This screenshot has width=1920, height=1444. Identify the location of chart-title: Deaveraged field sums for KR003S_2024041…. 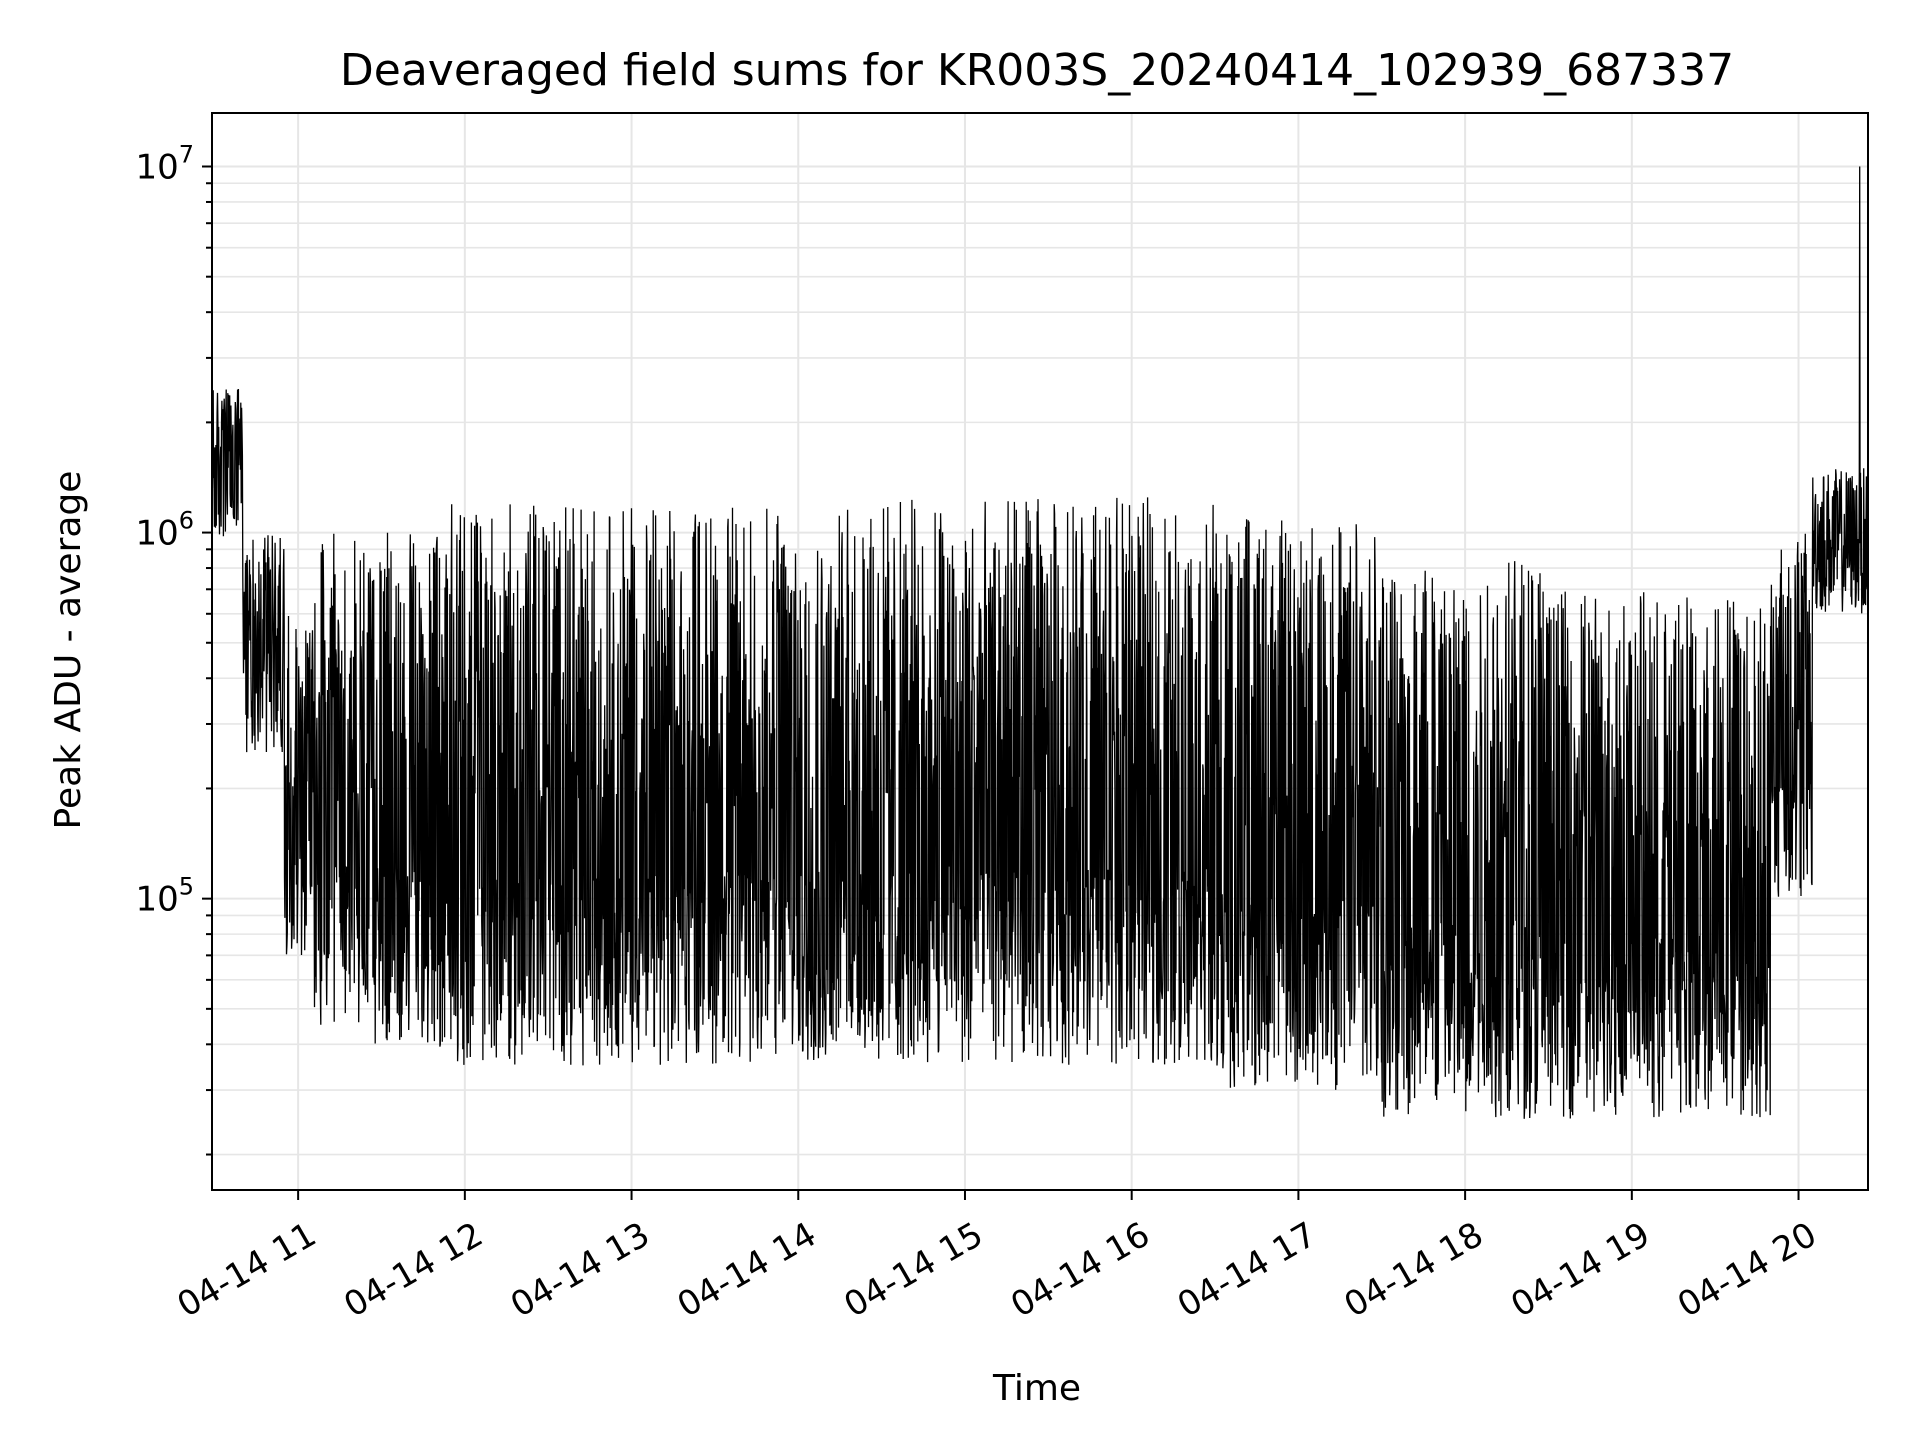
(1037, 70).